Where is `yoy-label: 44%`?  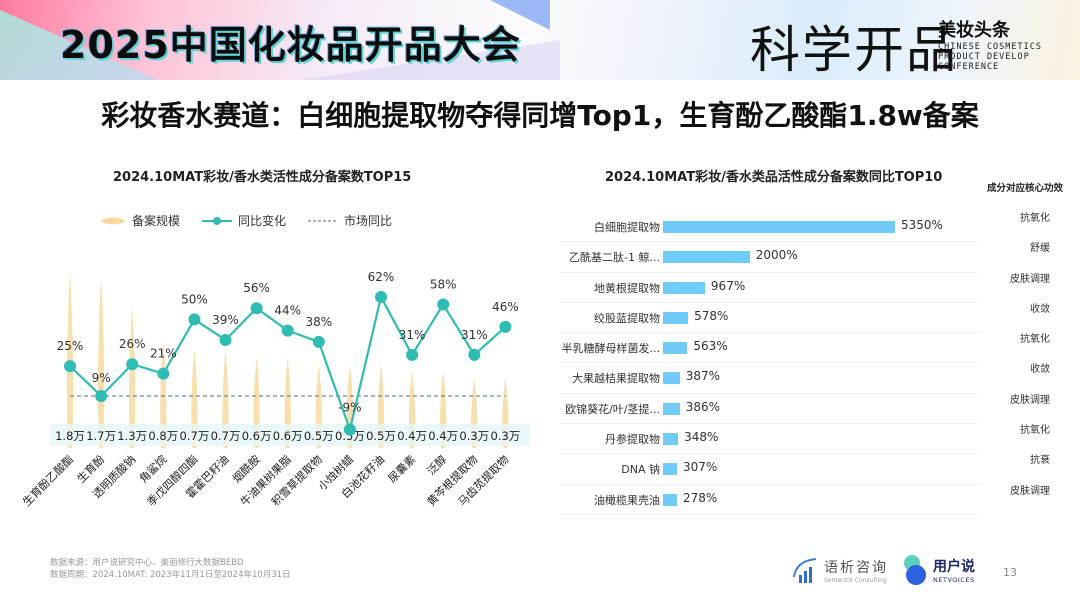 yoy-label: 44% is located at coordinates (287, 311).